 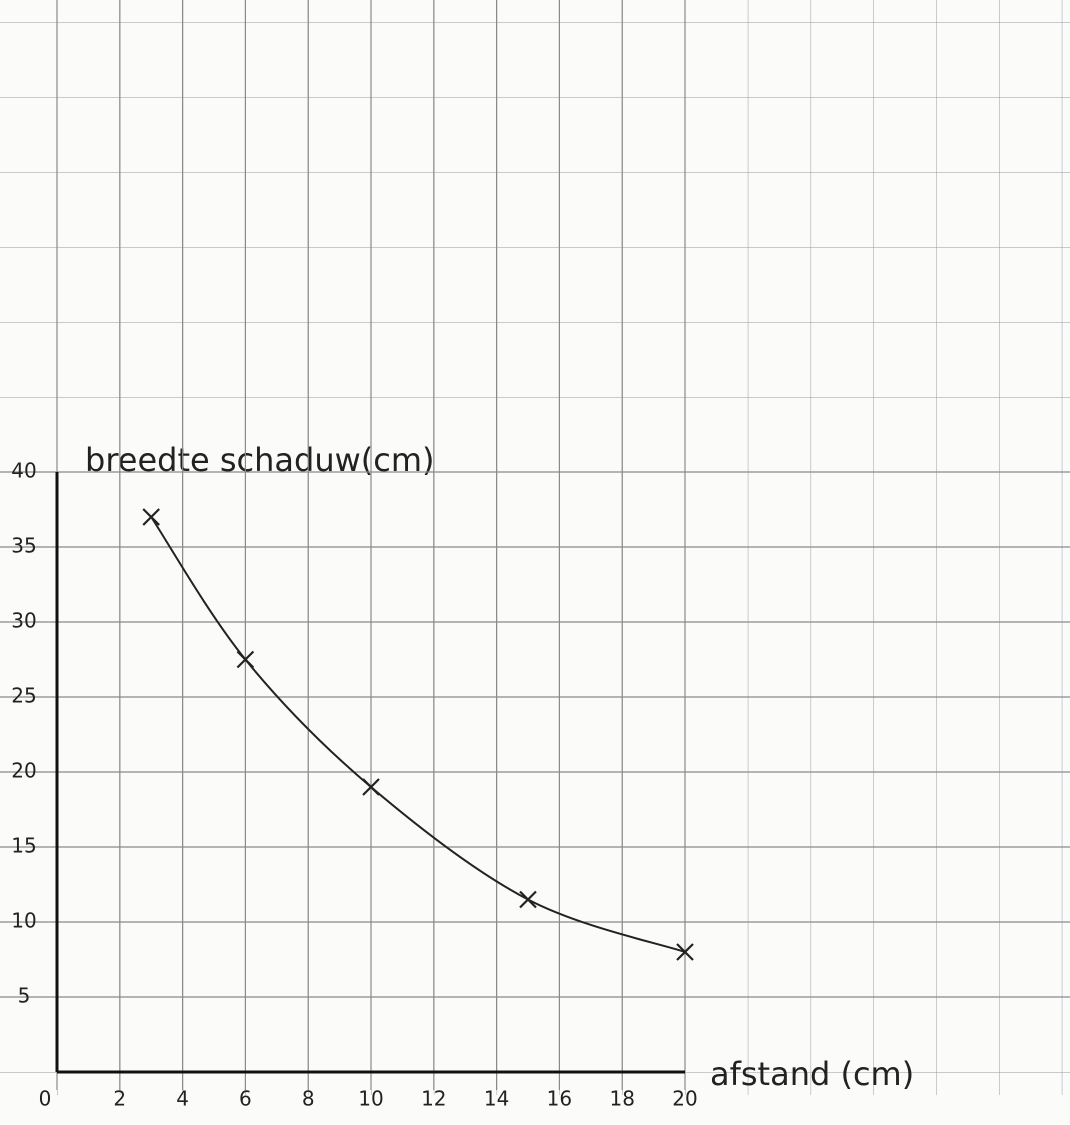 What do you see at coordinates (684, 1099) in the screenshot?
I see `x-tick-label: 20` at bounding box center [684, 1099].